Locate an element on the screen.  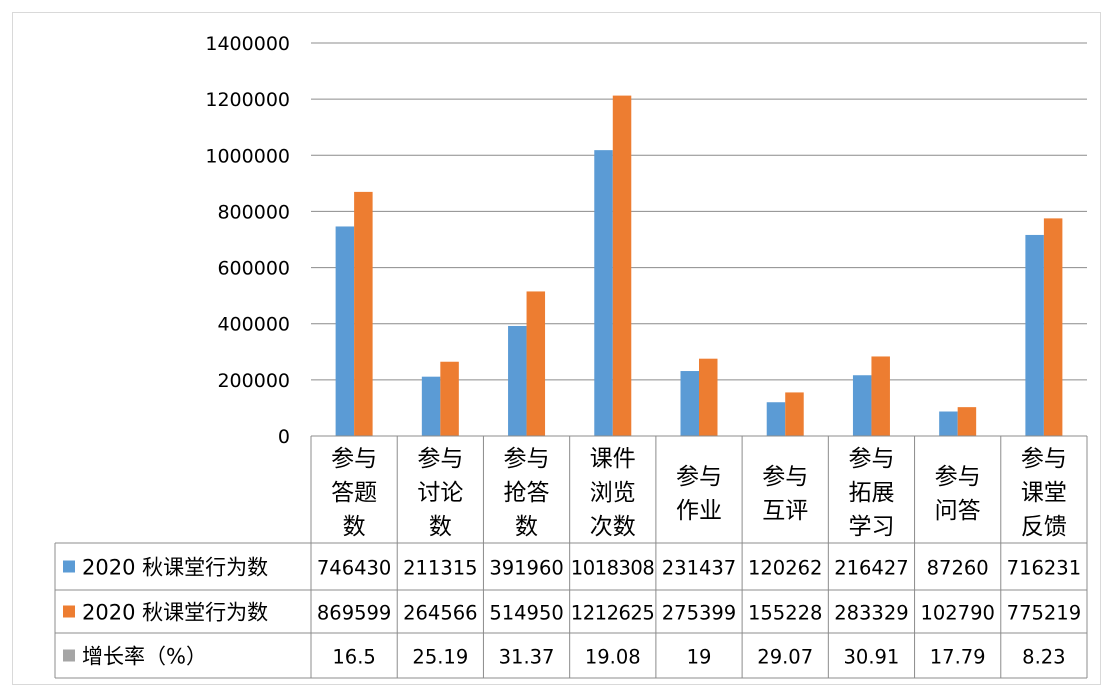
table-value: 264566 is located at coordinates (440, 613).